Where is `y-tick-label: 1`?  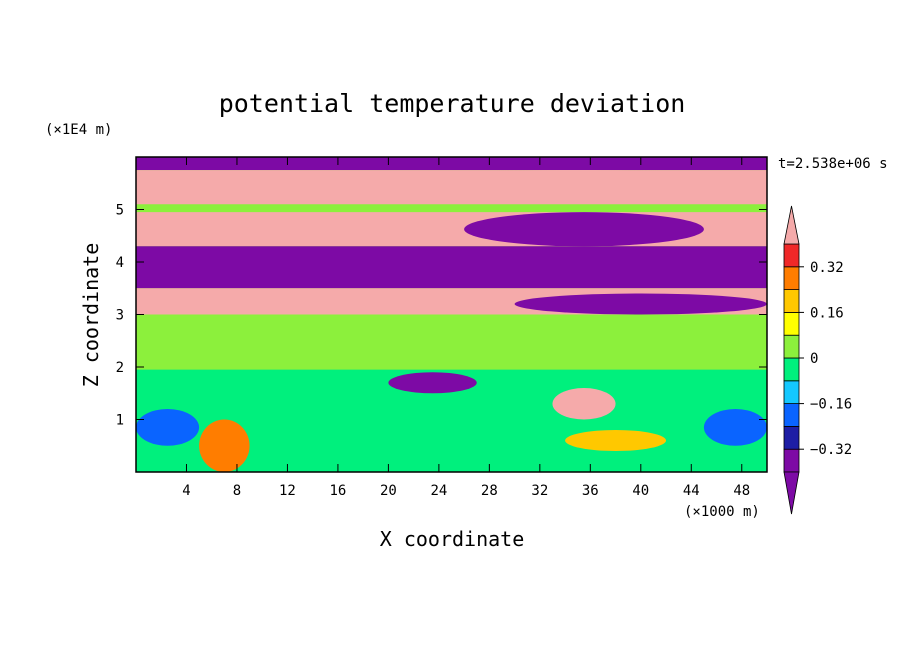
y-tick-label: 1 is located at coordinates (120, 421).